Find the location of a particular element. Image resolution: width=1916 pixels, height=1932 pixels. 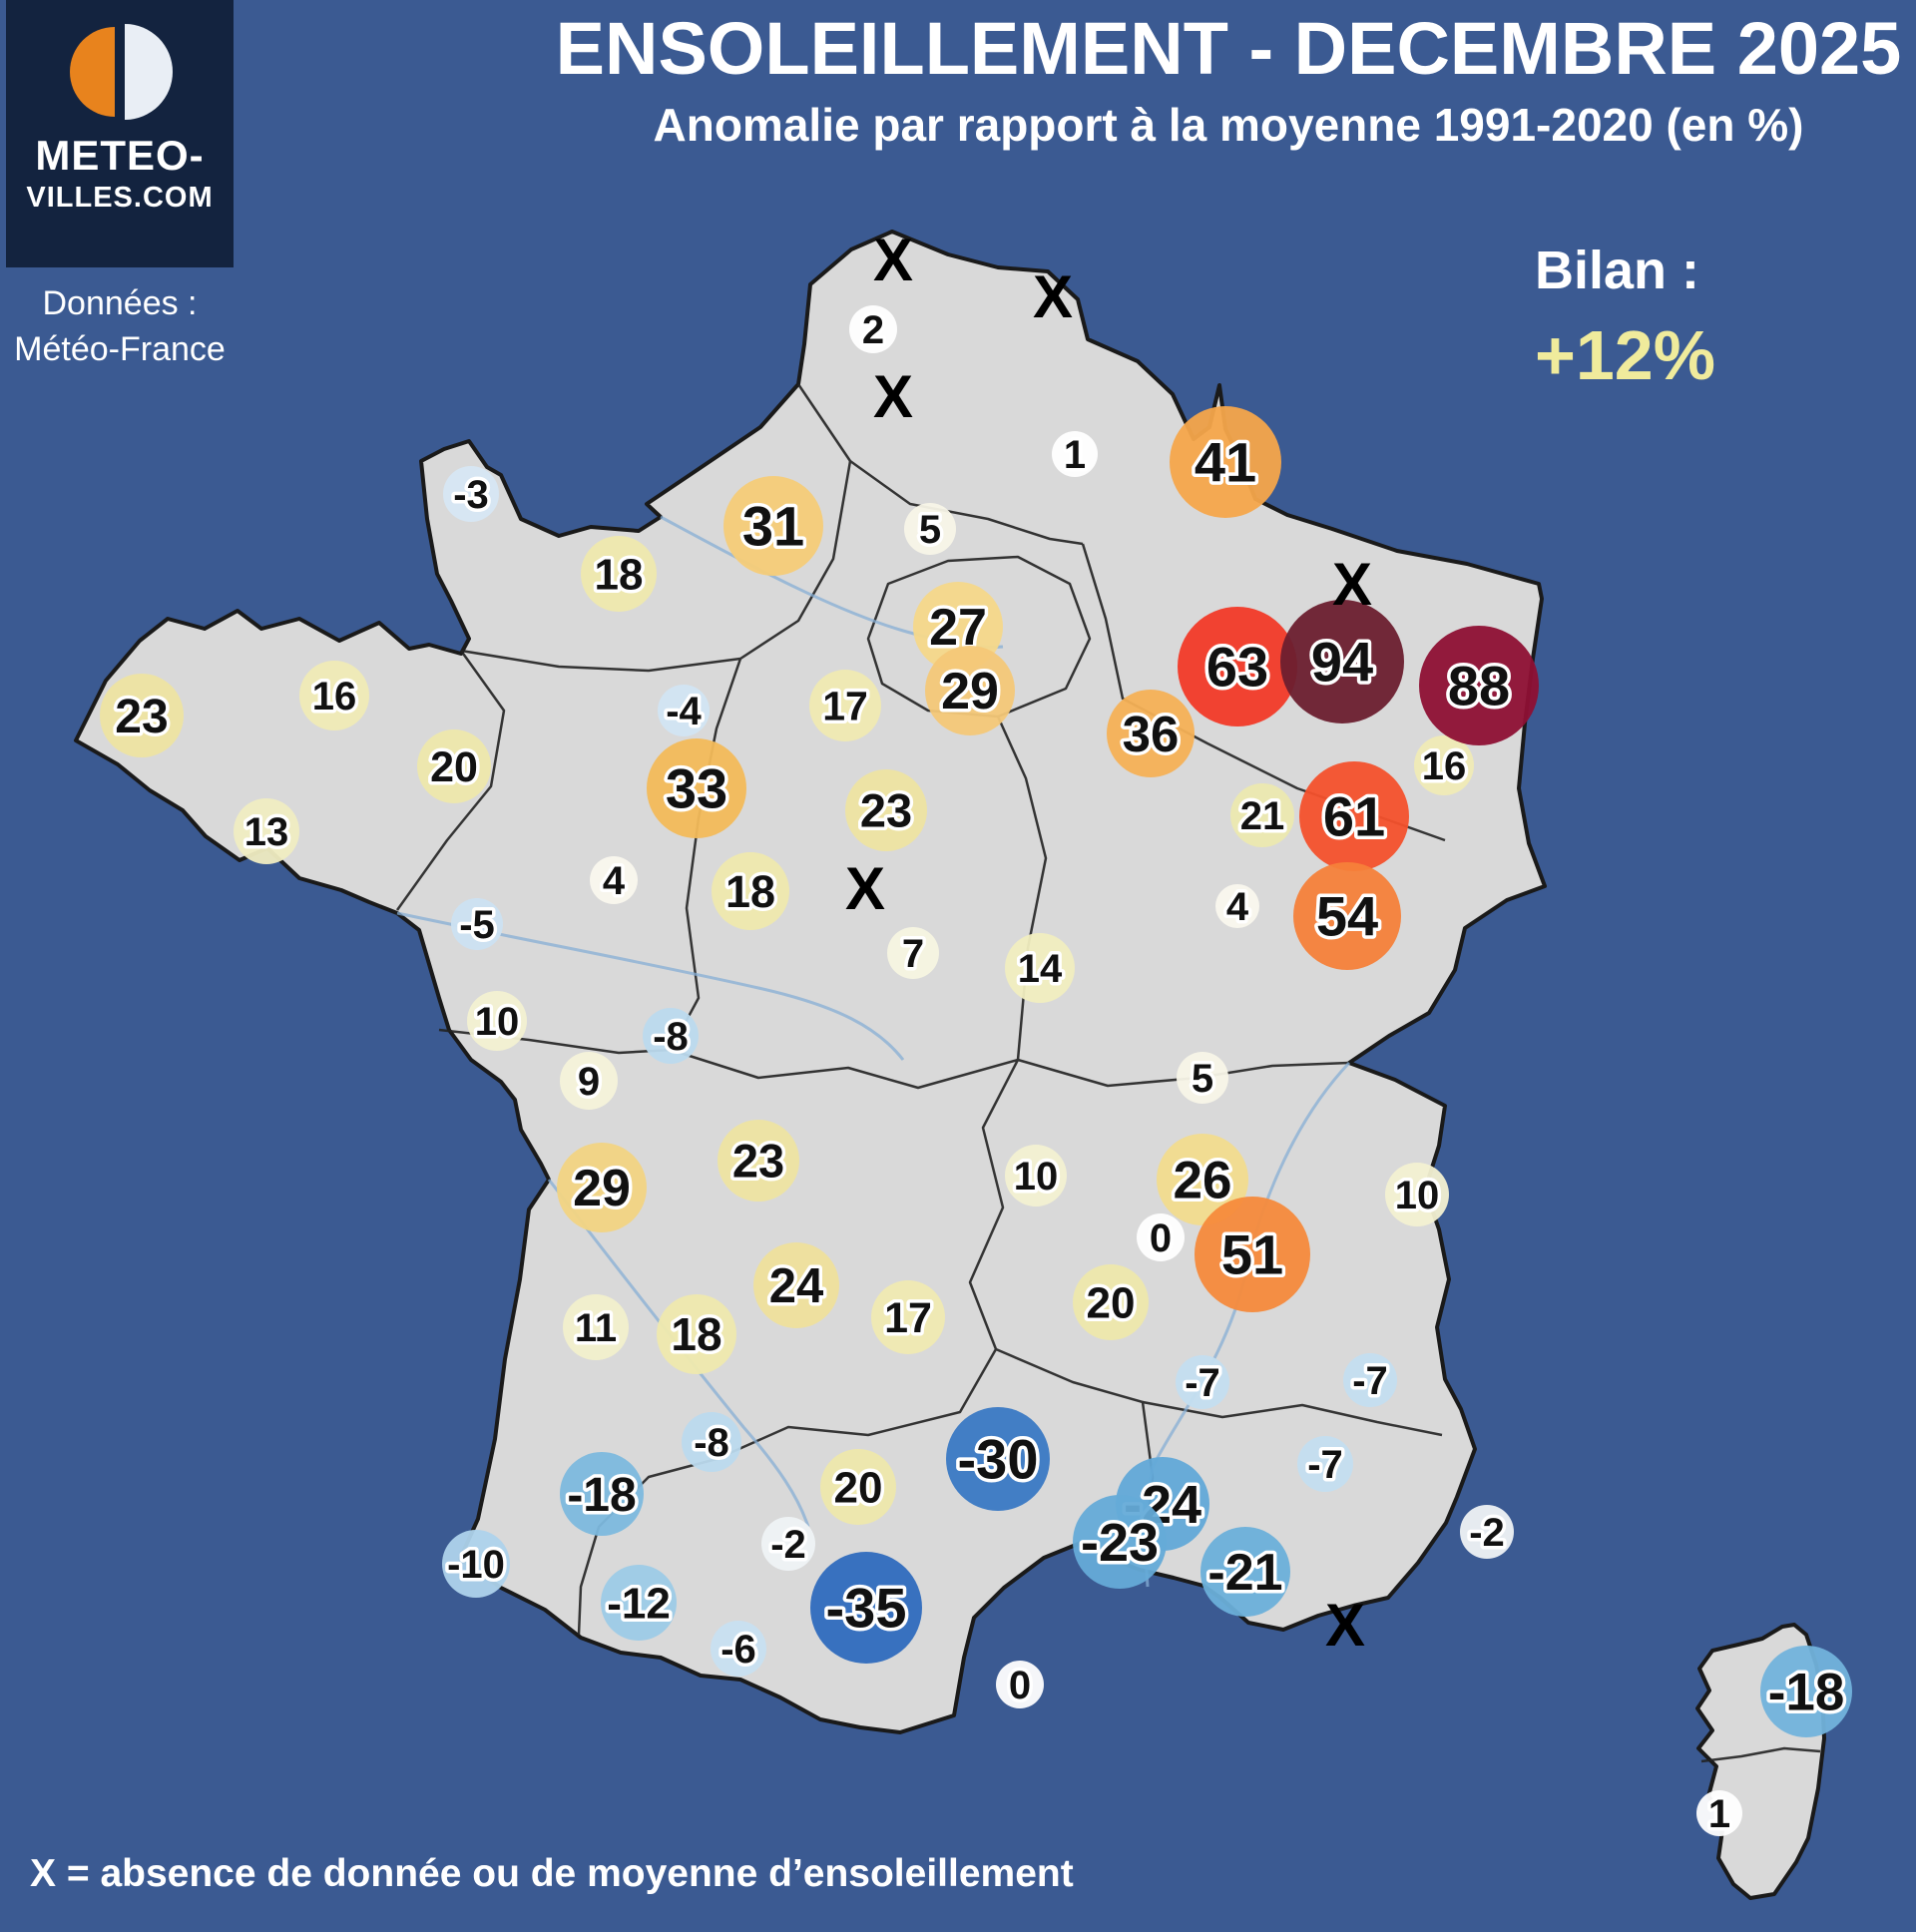

anomaly-value-label: 14 is located at coordinates (1040, 969).